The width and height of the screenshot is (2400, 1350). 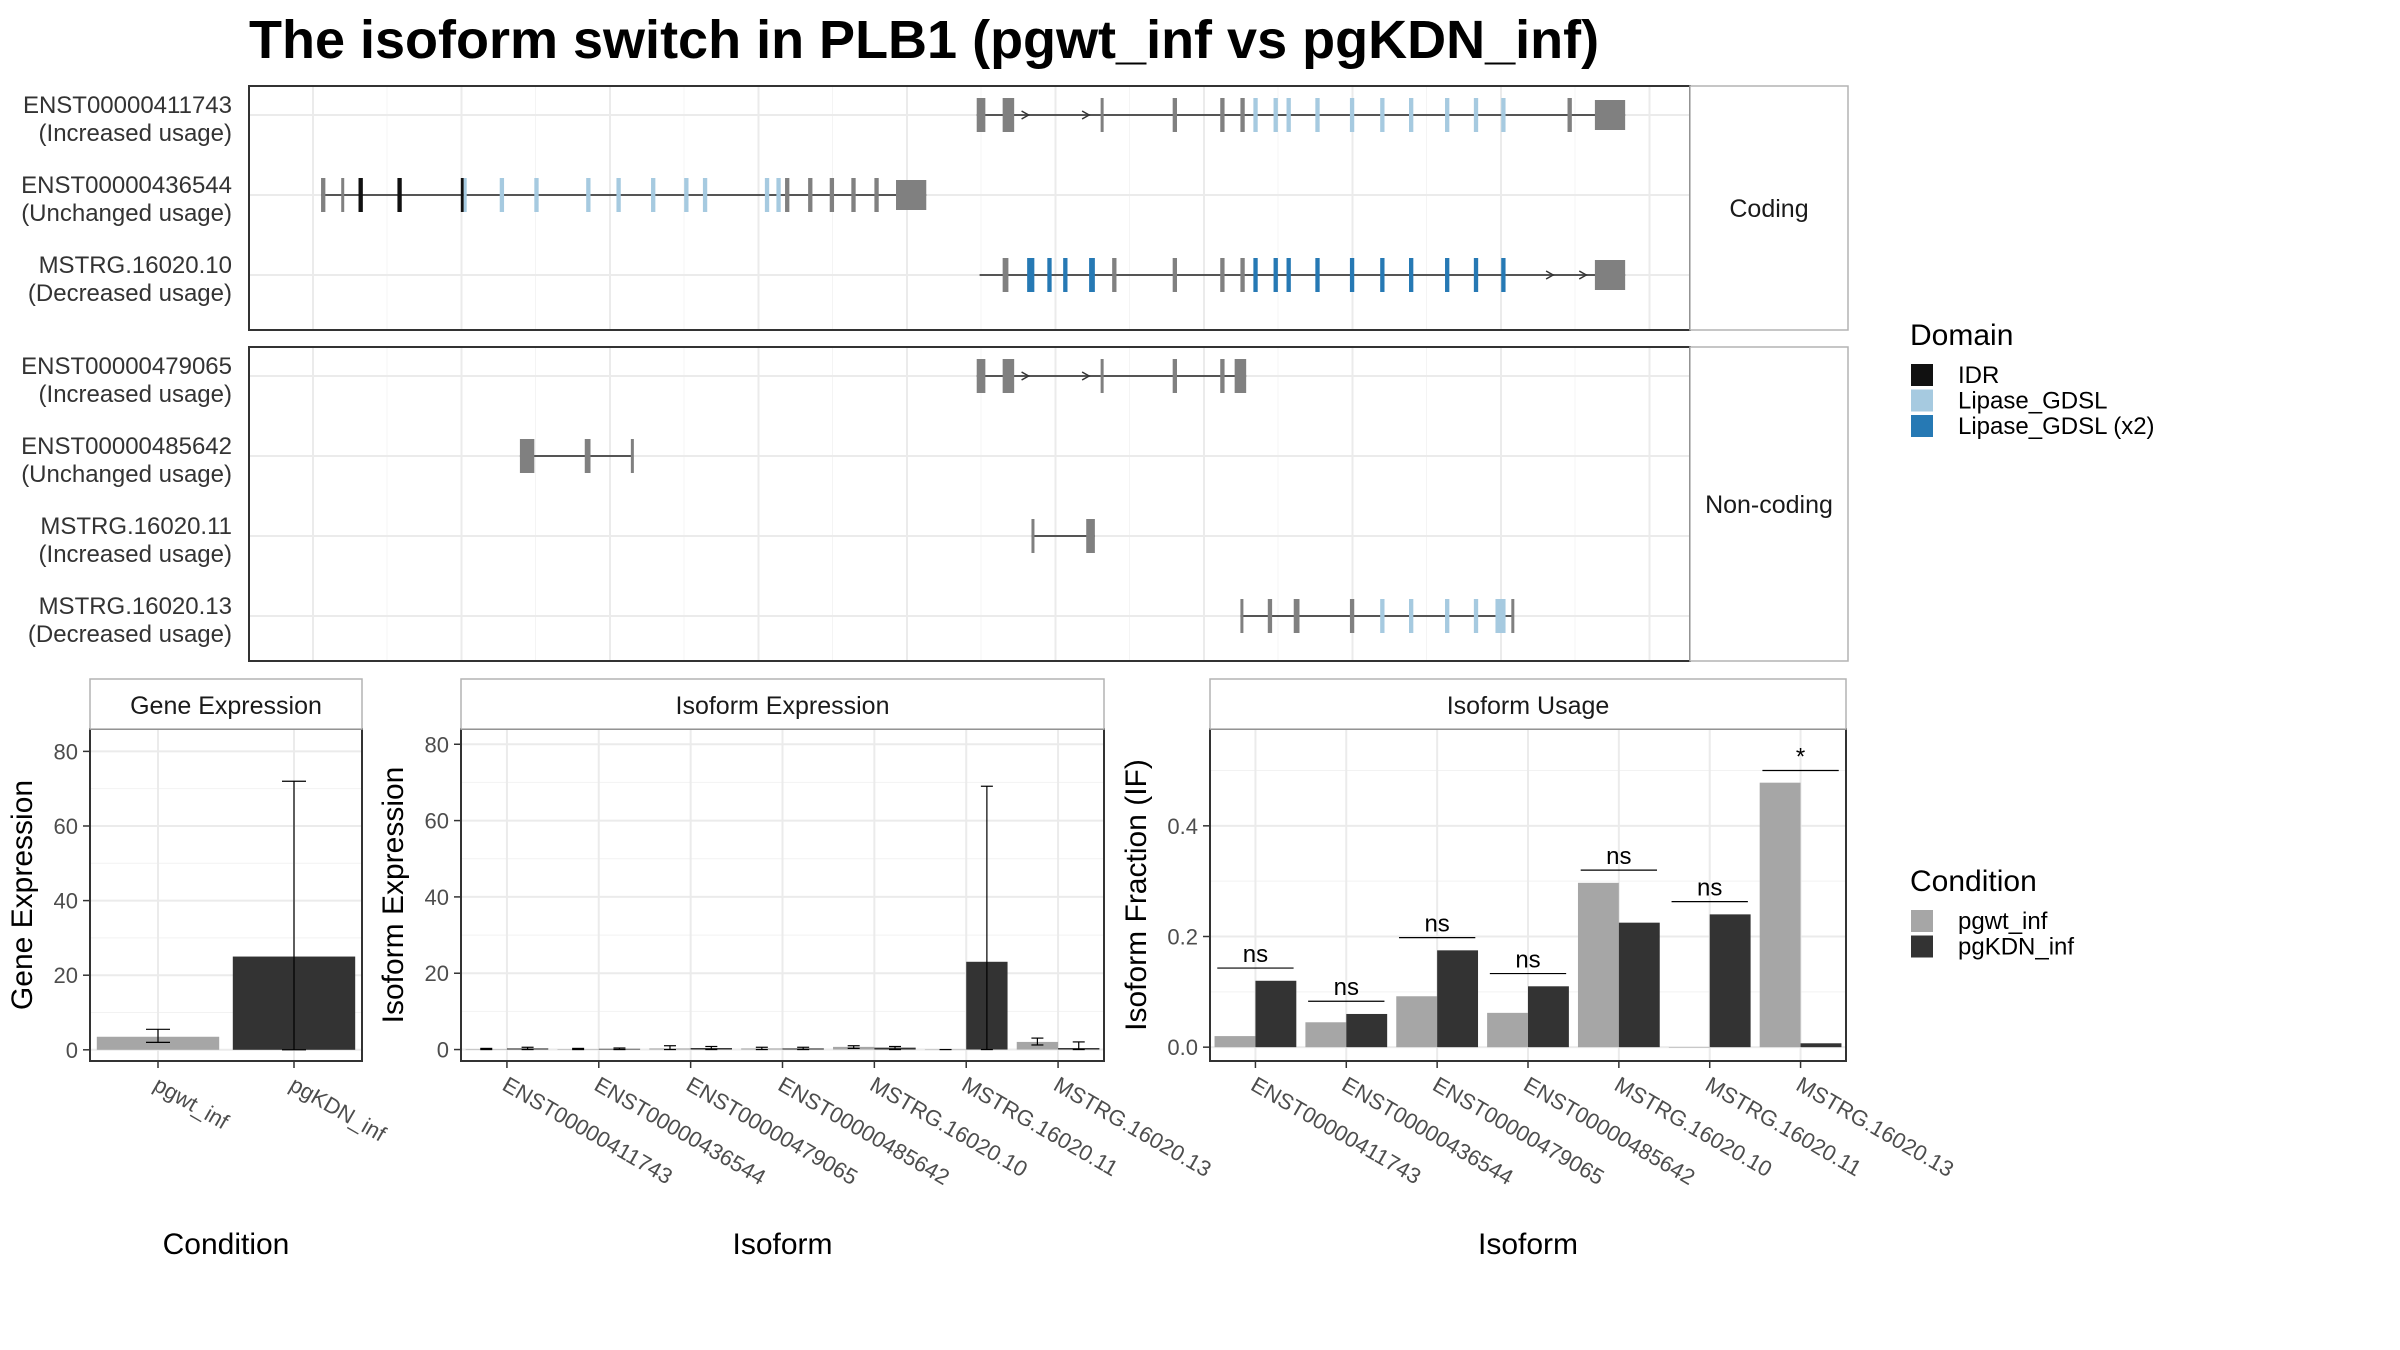 I want to click on transcript-name: ENST00000436544, so click(x=126, y=185).